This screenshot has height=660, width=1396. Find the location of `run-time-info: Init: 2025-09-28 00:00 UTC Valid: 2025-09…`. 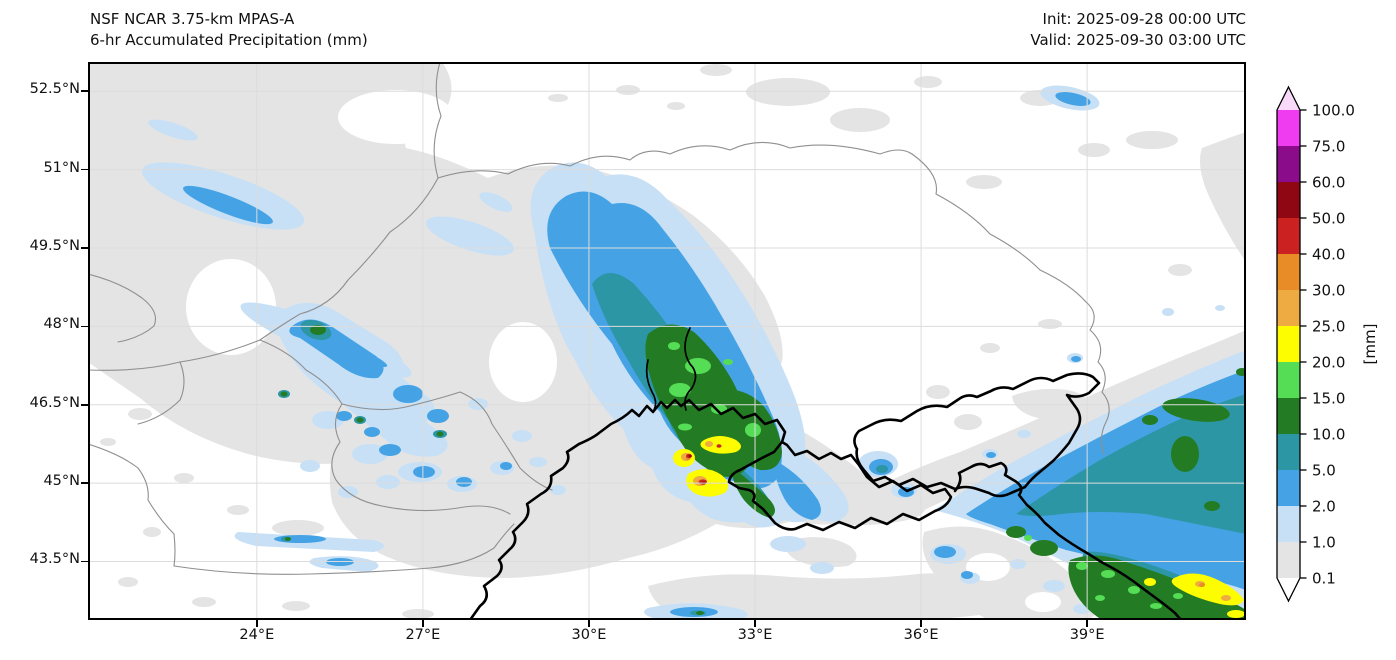

run-time-info: Init: 2025-09-28 00:00 UTC Valid: 2025-09… is located at coordinates (1138, 30).